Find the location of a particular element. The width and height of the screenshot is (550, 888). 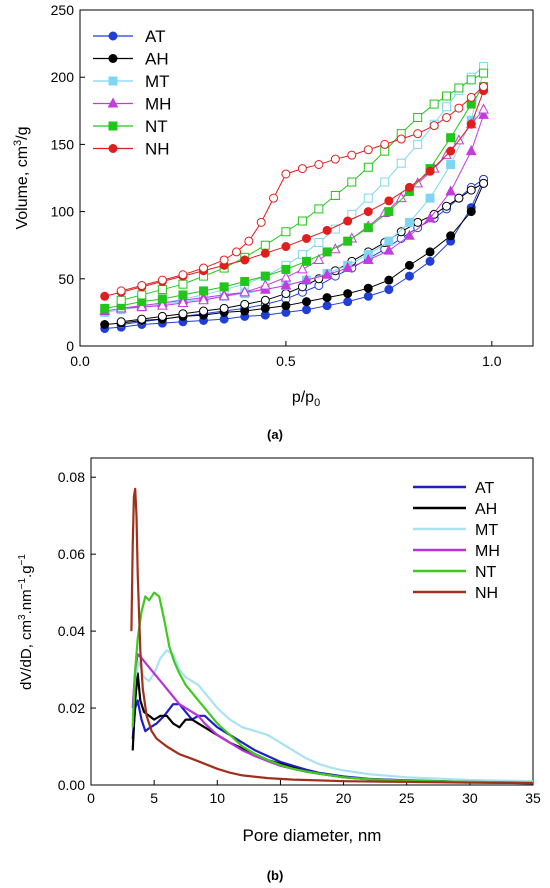

series-MT-line is located at coordinates (332, 716).